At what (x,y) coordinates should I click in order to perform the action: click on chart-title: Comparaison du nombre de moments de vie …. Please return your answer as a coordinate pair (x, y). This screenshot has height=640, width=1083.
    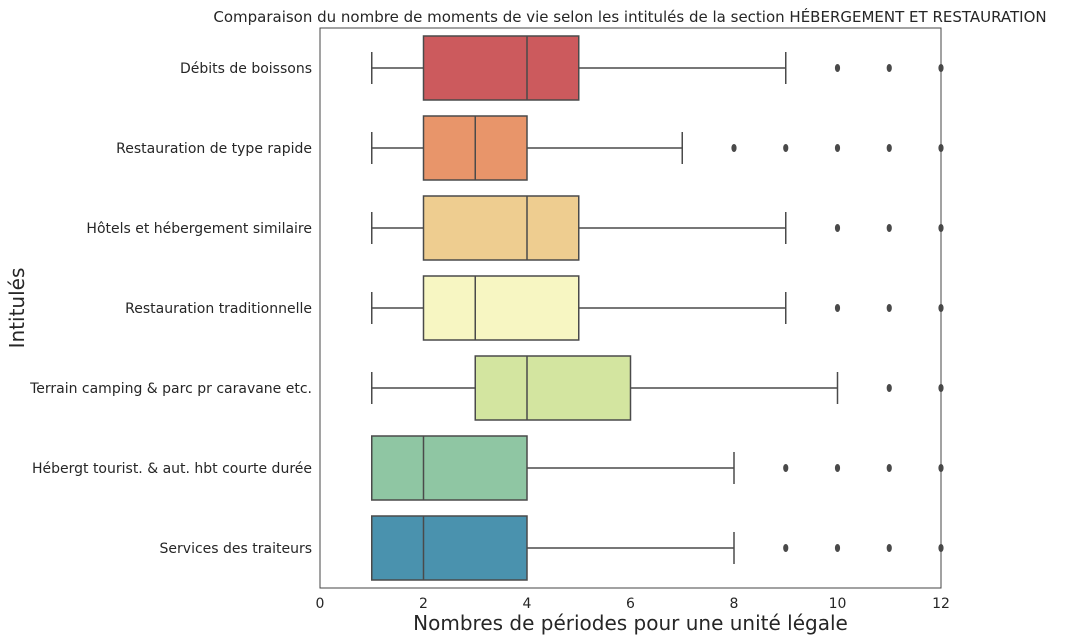
    Looking at the image, I should click on (629, 16).